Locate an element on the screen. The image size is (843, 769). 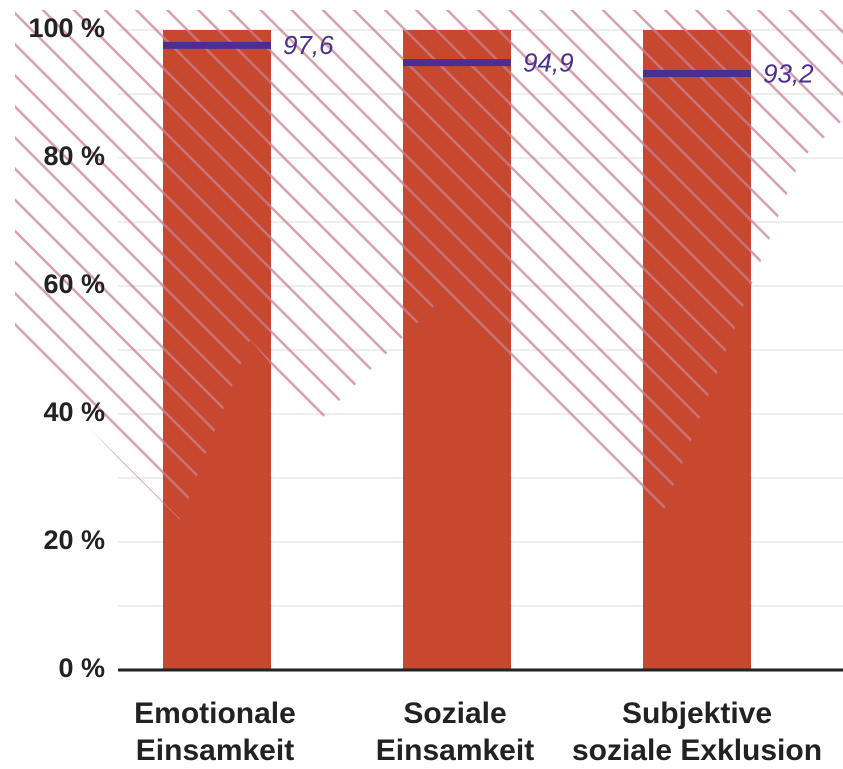
y-tick-label: 60 % is located at coordinates (74, 284).